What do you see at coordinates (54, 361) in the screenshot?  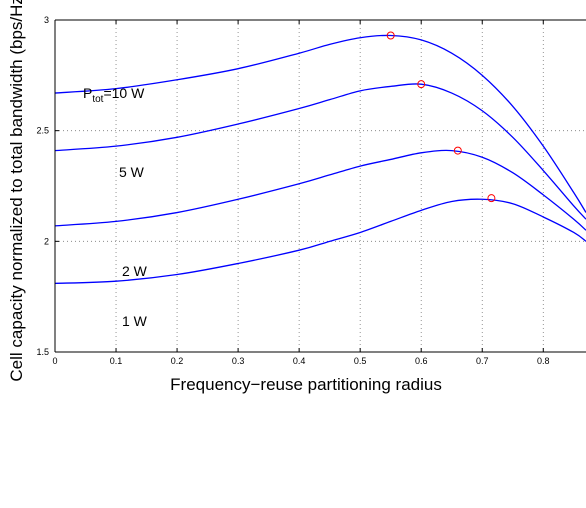 I see `x-tick-label: 0` at bounding box center [54, 361].